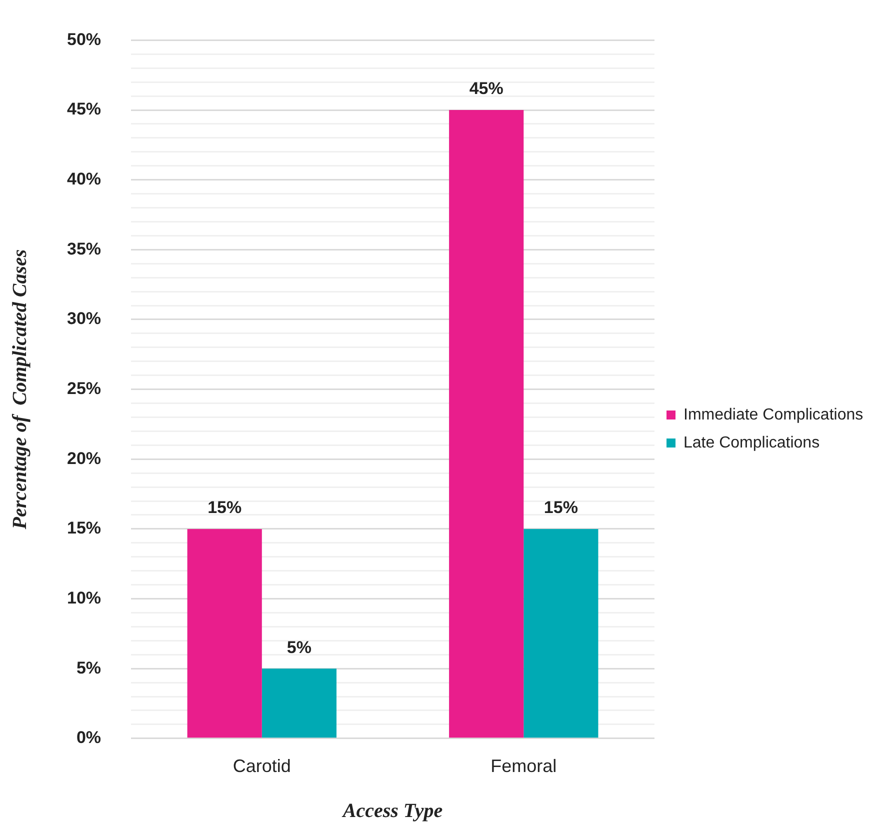 The height and width of the screenshot is (833, 881). I want to click on y-tick-label: 40%, so click(84, 179).